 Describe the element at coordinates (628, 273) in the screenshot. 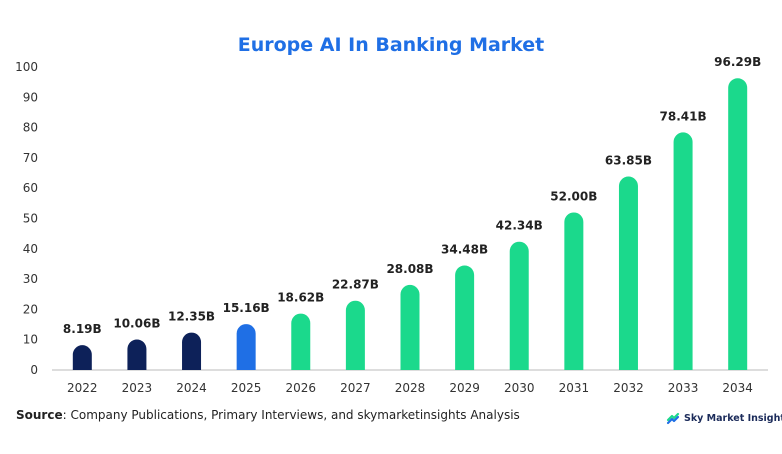

I see `bar-2032` at that location.